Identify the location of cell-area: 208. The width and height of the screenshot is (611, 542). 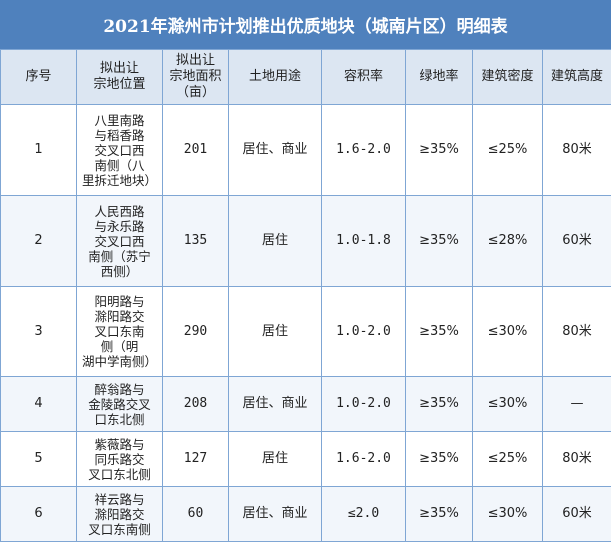
(196, 404).